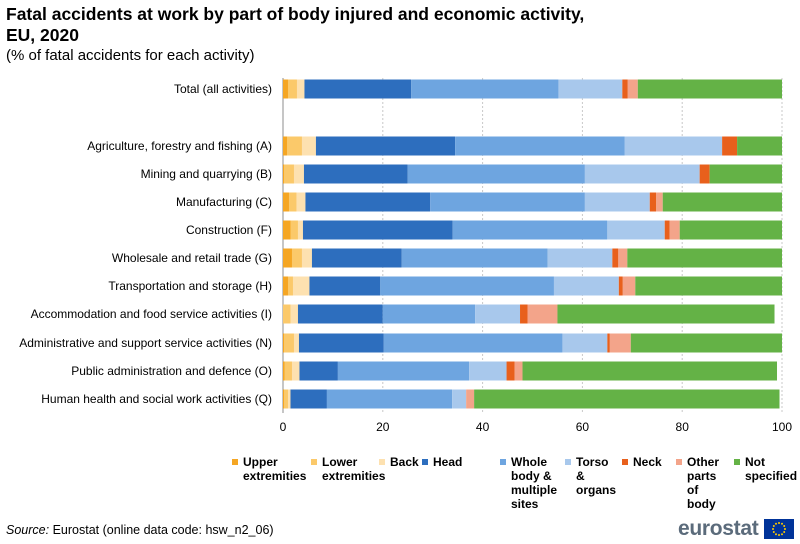 Image resolution: width=800 pixels, height=544 pixels. I want to click on legend-label: Back, so click(404, 462).